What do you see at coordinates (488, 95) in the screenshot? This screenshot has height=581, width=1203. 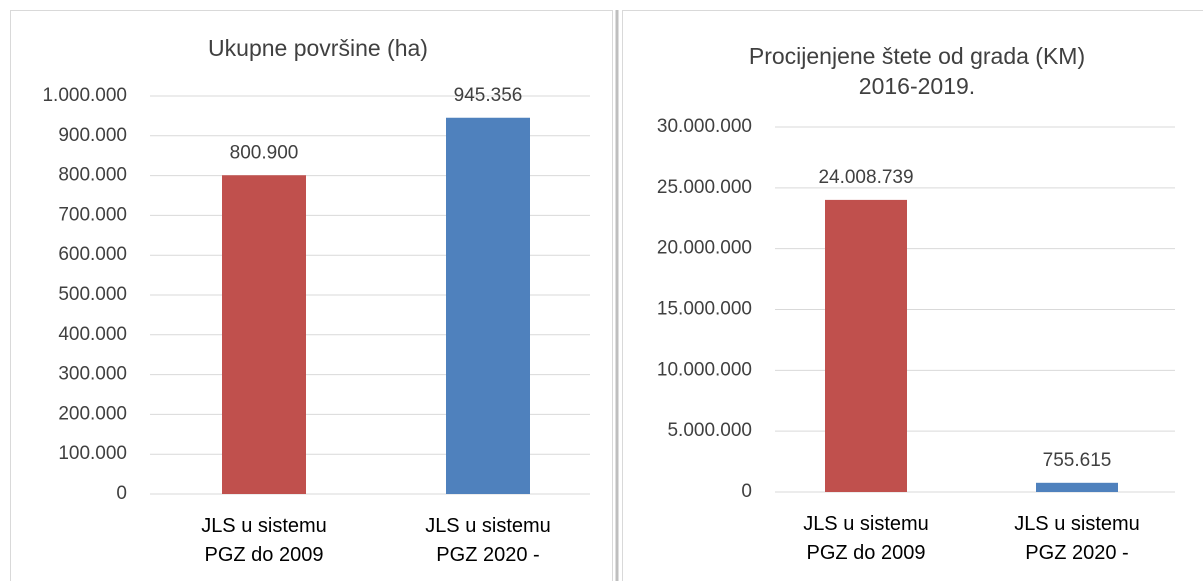 I see `data-label: 945.356` at bounding box center [488, 95].